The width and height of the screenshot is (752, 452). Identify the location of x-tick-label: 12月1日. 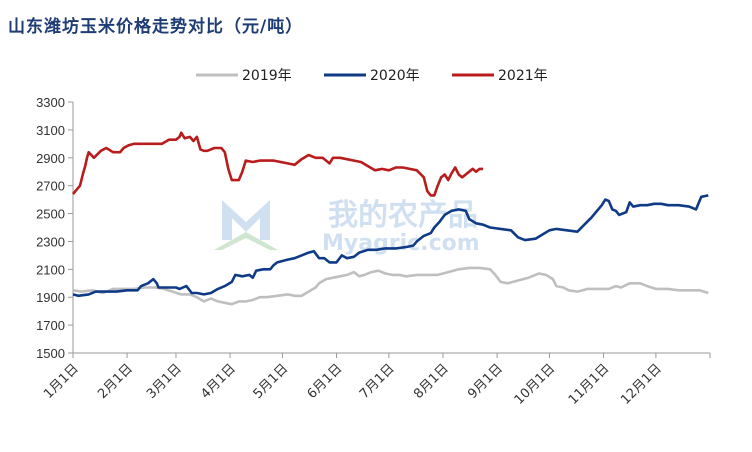
(641, 384).